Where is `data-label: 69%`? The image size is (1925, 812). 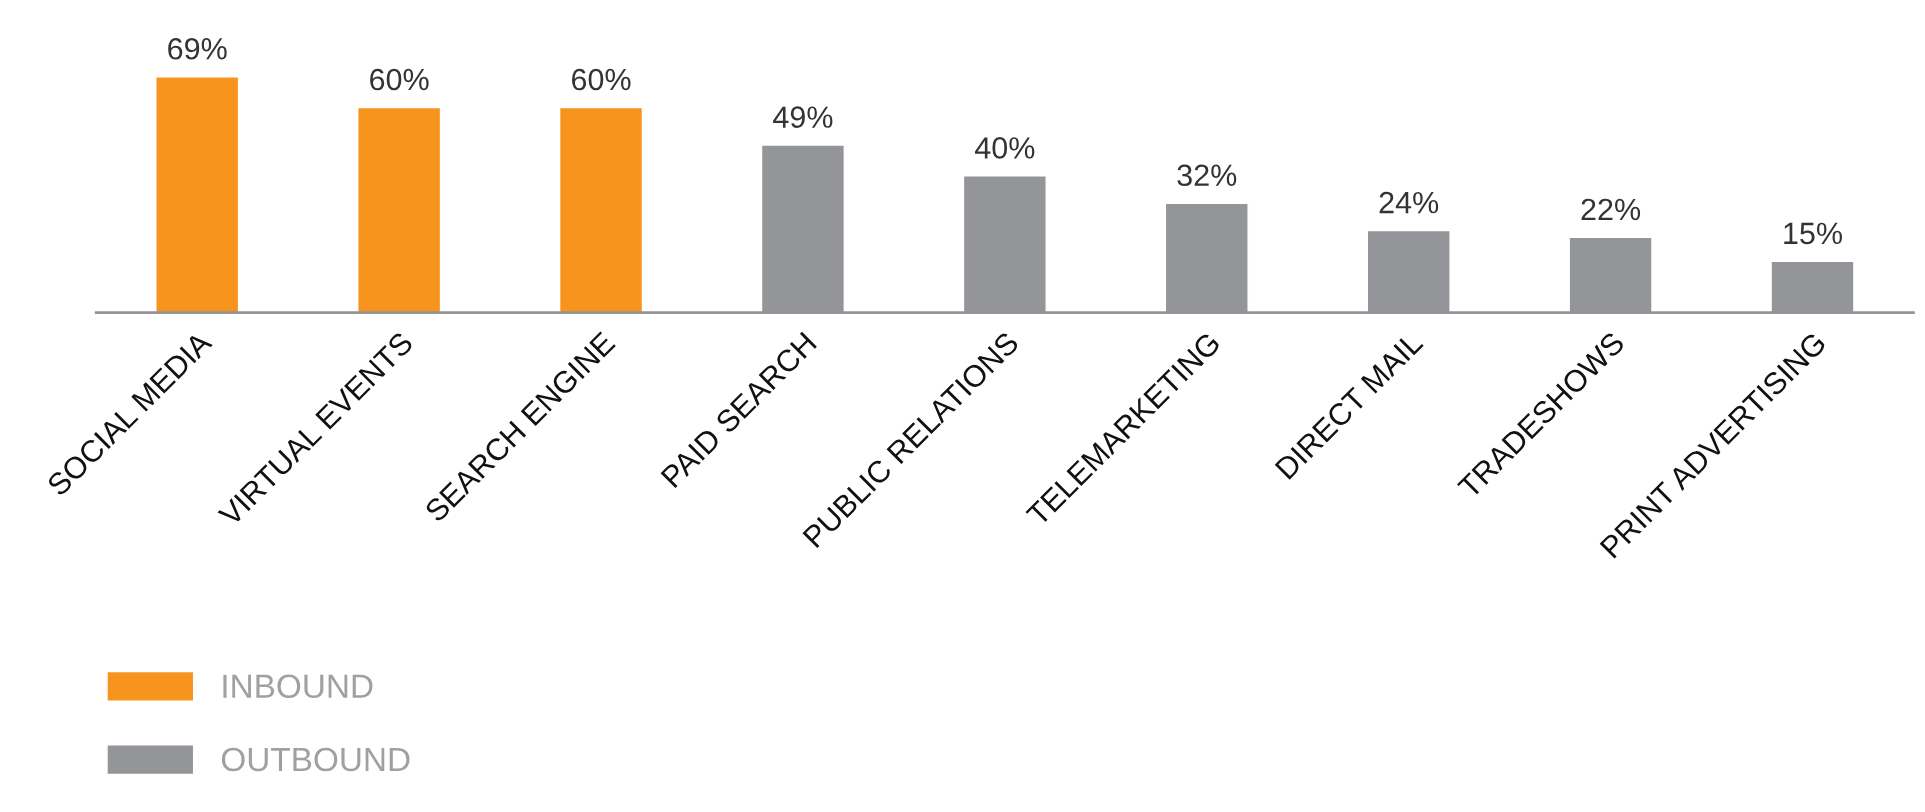 data-label: 69% is located at coordinates (197, 48).